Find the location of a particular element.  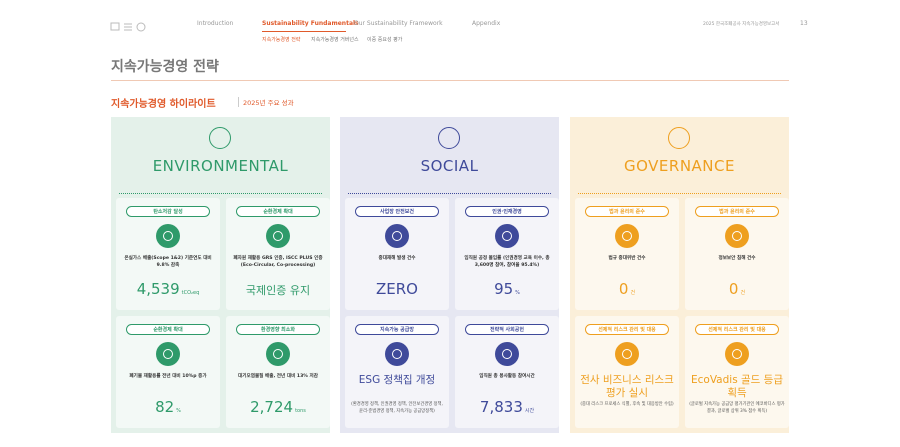

card-value: 4,539 is located at coordinates (158, 289).